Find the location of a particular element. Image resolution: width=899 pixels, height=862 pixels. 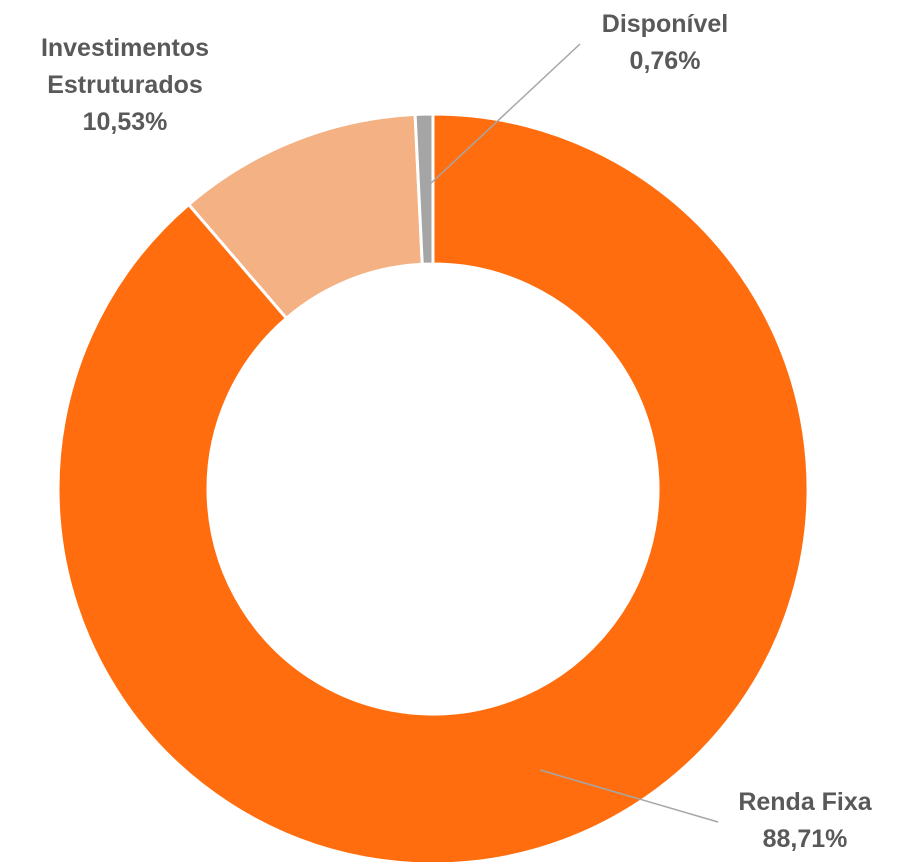

slice is located at coordinates (424, 189).